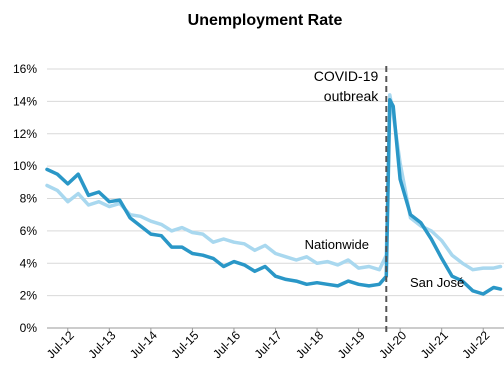 Image resolution: width=504 pixels, height=378 pixels. I want to click on y-tick-label: 10%, so click(25, 166).